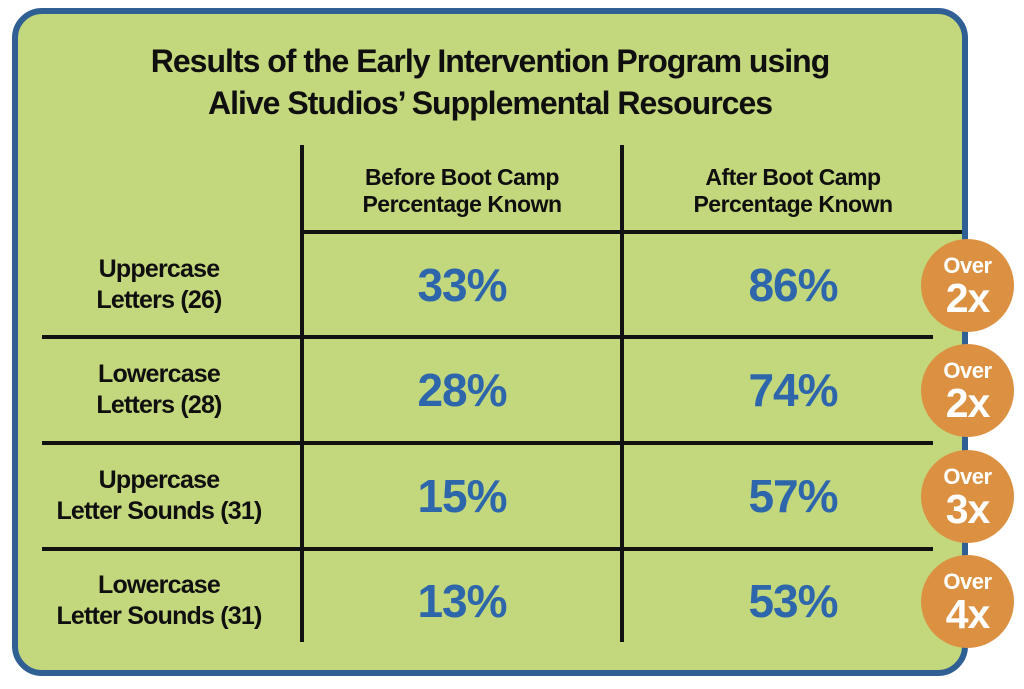 The height and width of the screenshot is (689, 1024). Describe the element at coordinates (302, 393) in the screenshot. I see `column-divider-left` at that location.